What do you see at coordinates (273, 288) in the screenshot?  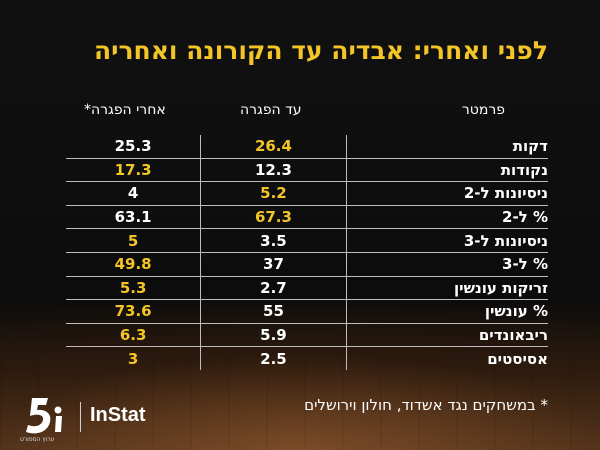 I see `before-value-cell: 2.7` at bounding box center [273, 288].